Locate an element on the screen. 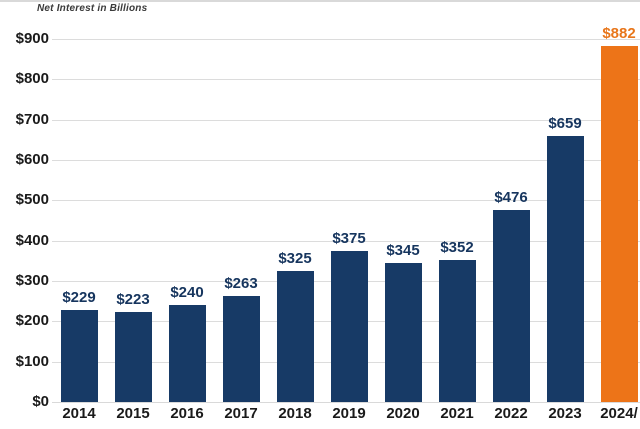 This screenshot has height=429, width=640. bar-column: $325 2018 is located at coordinates (295, 215).